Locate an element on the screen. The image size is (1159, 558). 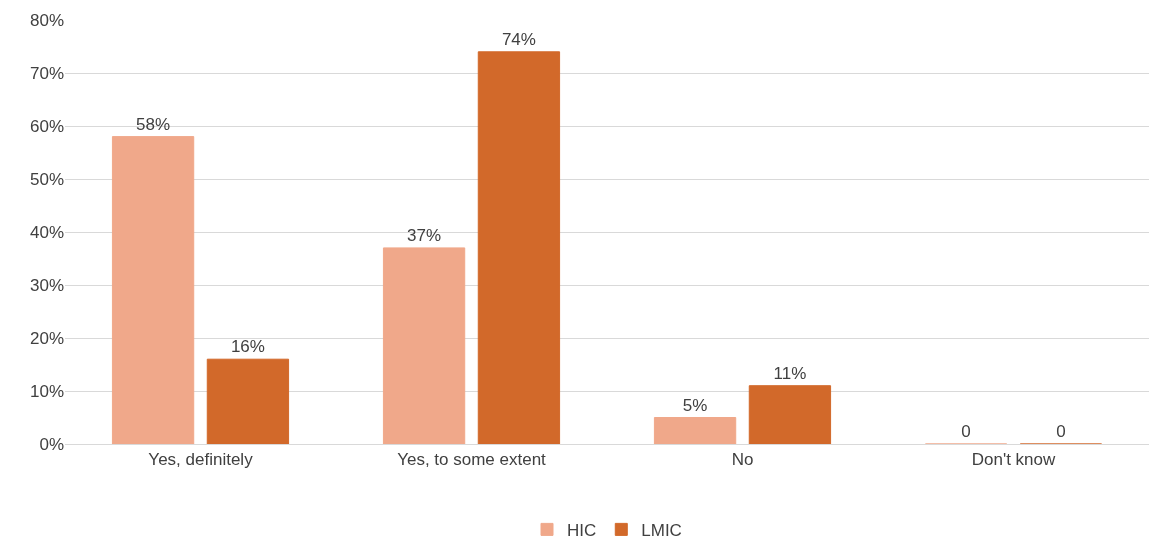
y-tick-label: 60% is located at coordinates (46, 126).